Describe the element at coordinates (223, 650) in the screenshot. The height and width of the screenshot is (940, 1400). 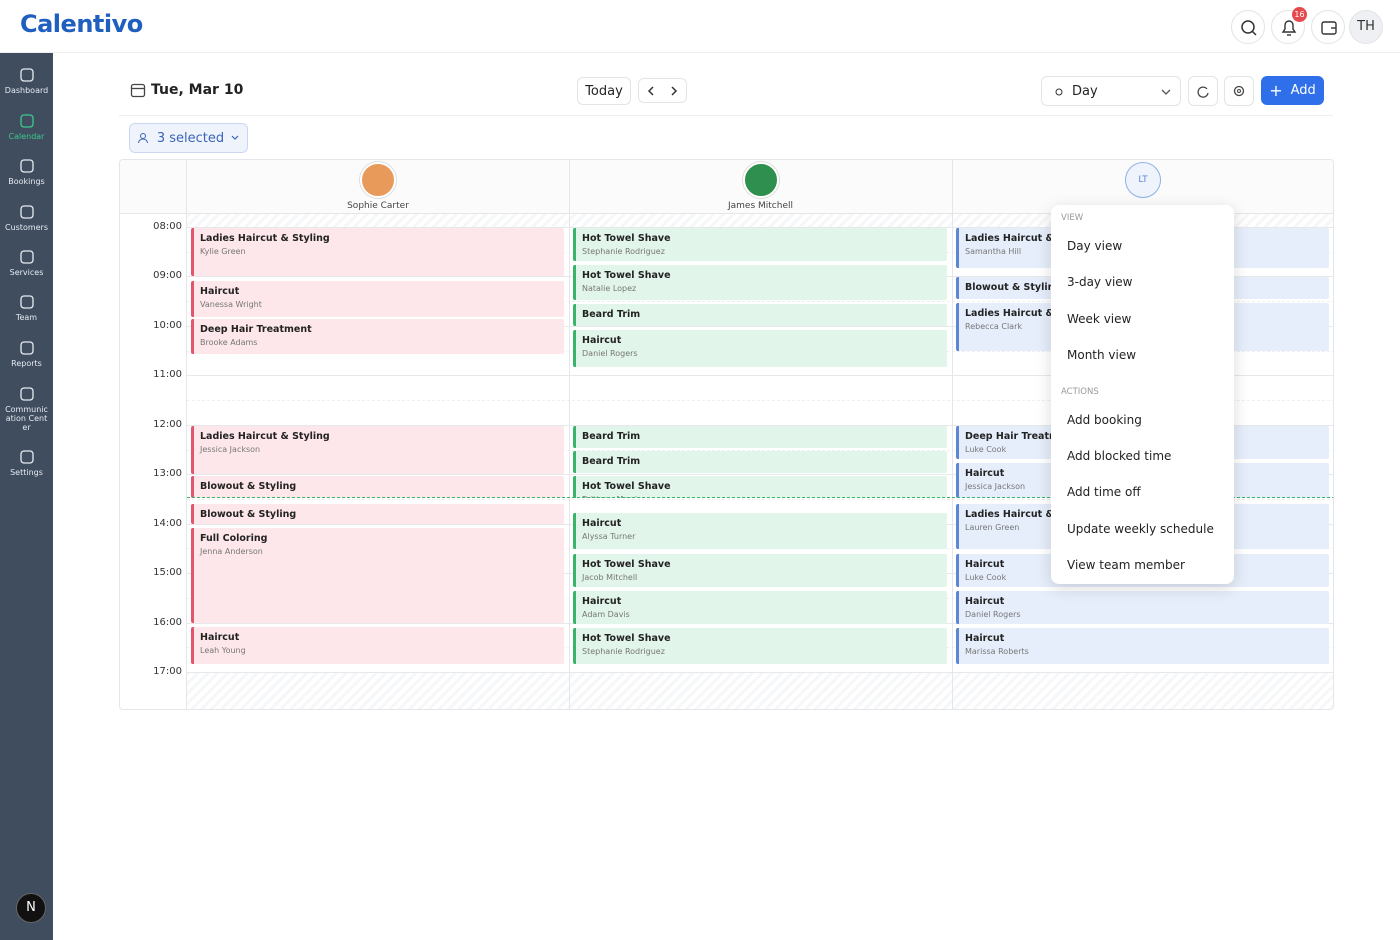
I see `booking-customer: Leah Young` at that location.